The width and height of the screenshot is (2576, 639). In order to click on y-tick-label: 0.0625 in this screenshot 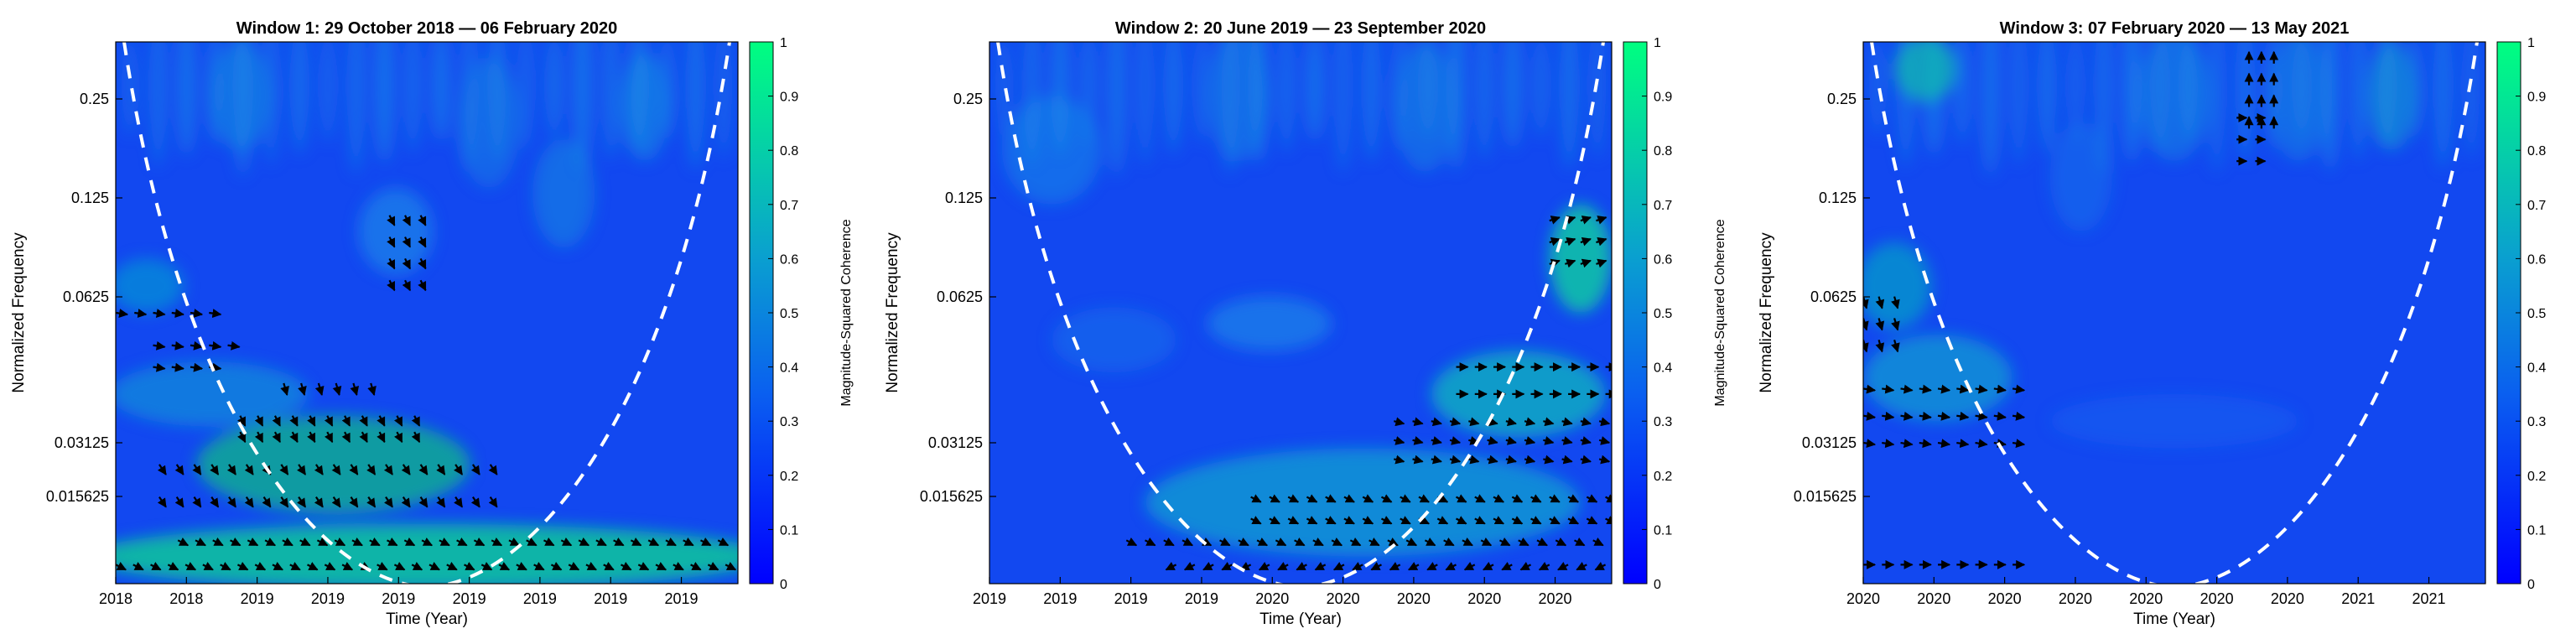, I will do `click(960, 296)`.